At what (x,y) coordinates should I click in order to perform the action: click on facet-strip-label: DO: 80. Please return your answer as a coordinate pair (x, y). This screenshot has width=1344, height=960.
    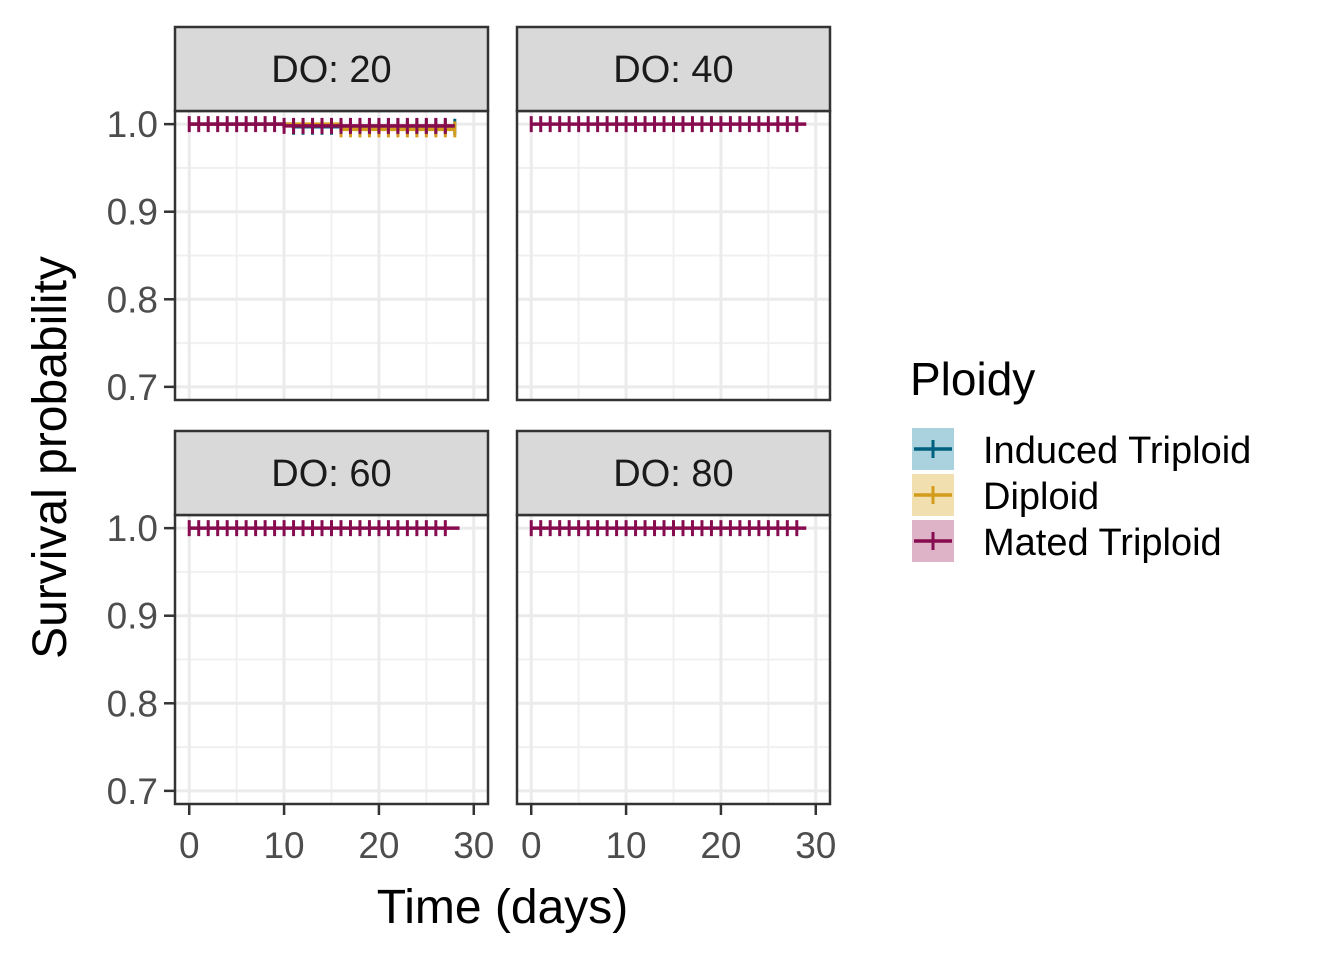
    Looking at the image, I should click on (673, 474).